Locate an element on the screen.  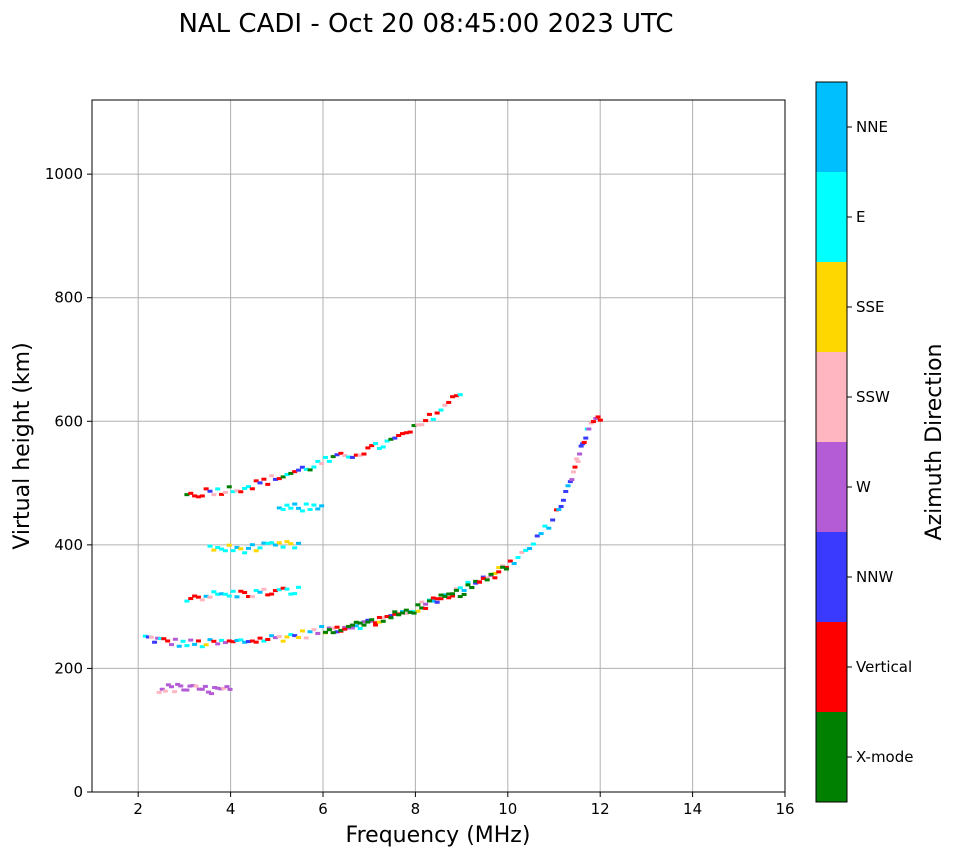
y-axis-label: Virtual height (km) is located at coordinates (22, 445).